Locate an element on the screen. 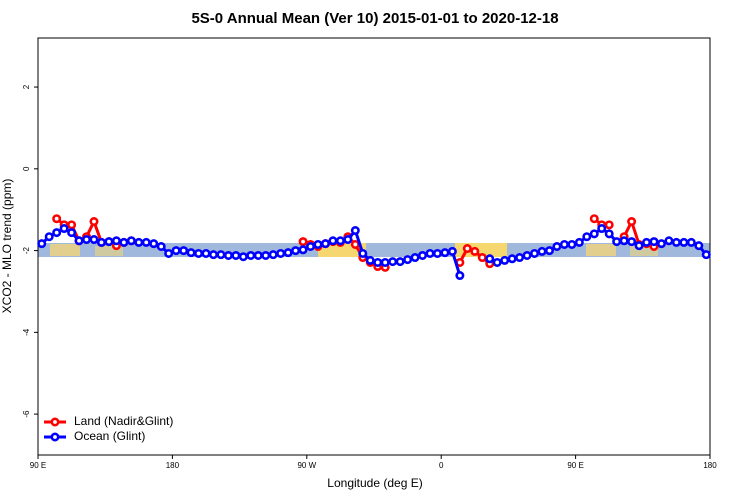 The width and height of the screenshot is (750, 500). y-tick-label: 0 is located at coordinates (26, 168).